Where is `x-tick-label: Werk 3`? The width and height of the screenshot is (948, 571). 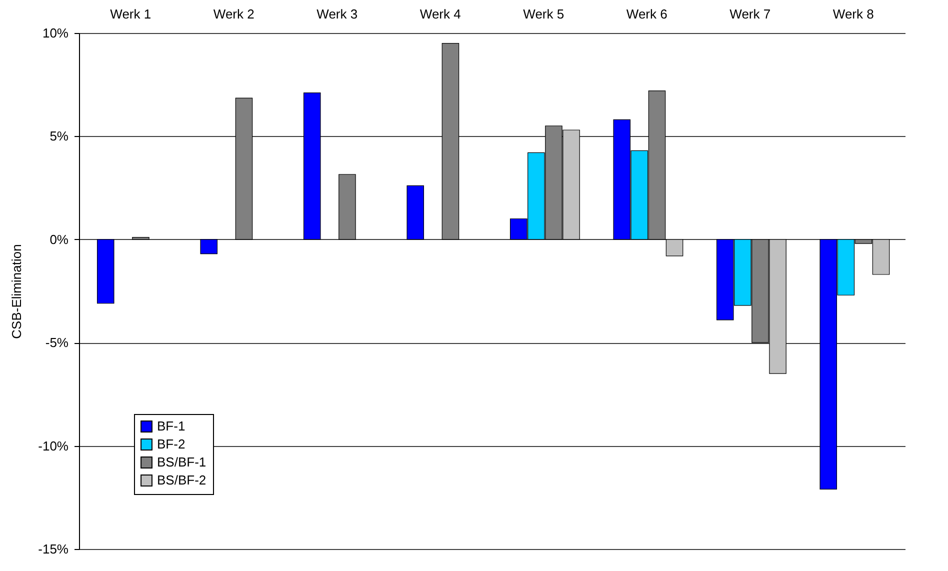 x-tick-label: Werk 3 is located at coordinates (337, 14).